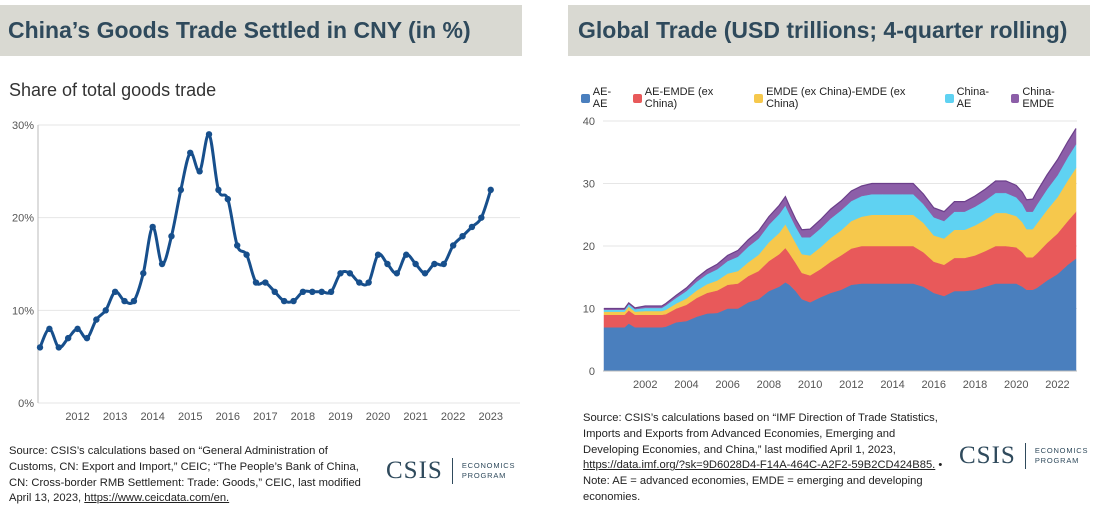  What do you see at coordinates (1023, 456) in the screenshot?
I see `right-csis-logo: CSIS ECONOMICS PROGRAM` at bounding box center [1023, 456].